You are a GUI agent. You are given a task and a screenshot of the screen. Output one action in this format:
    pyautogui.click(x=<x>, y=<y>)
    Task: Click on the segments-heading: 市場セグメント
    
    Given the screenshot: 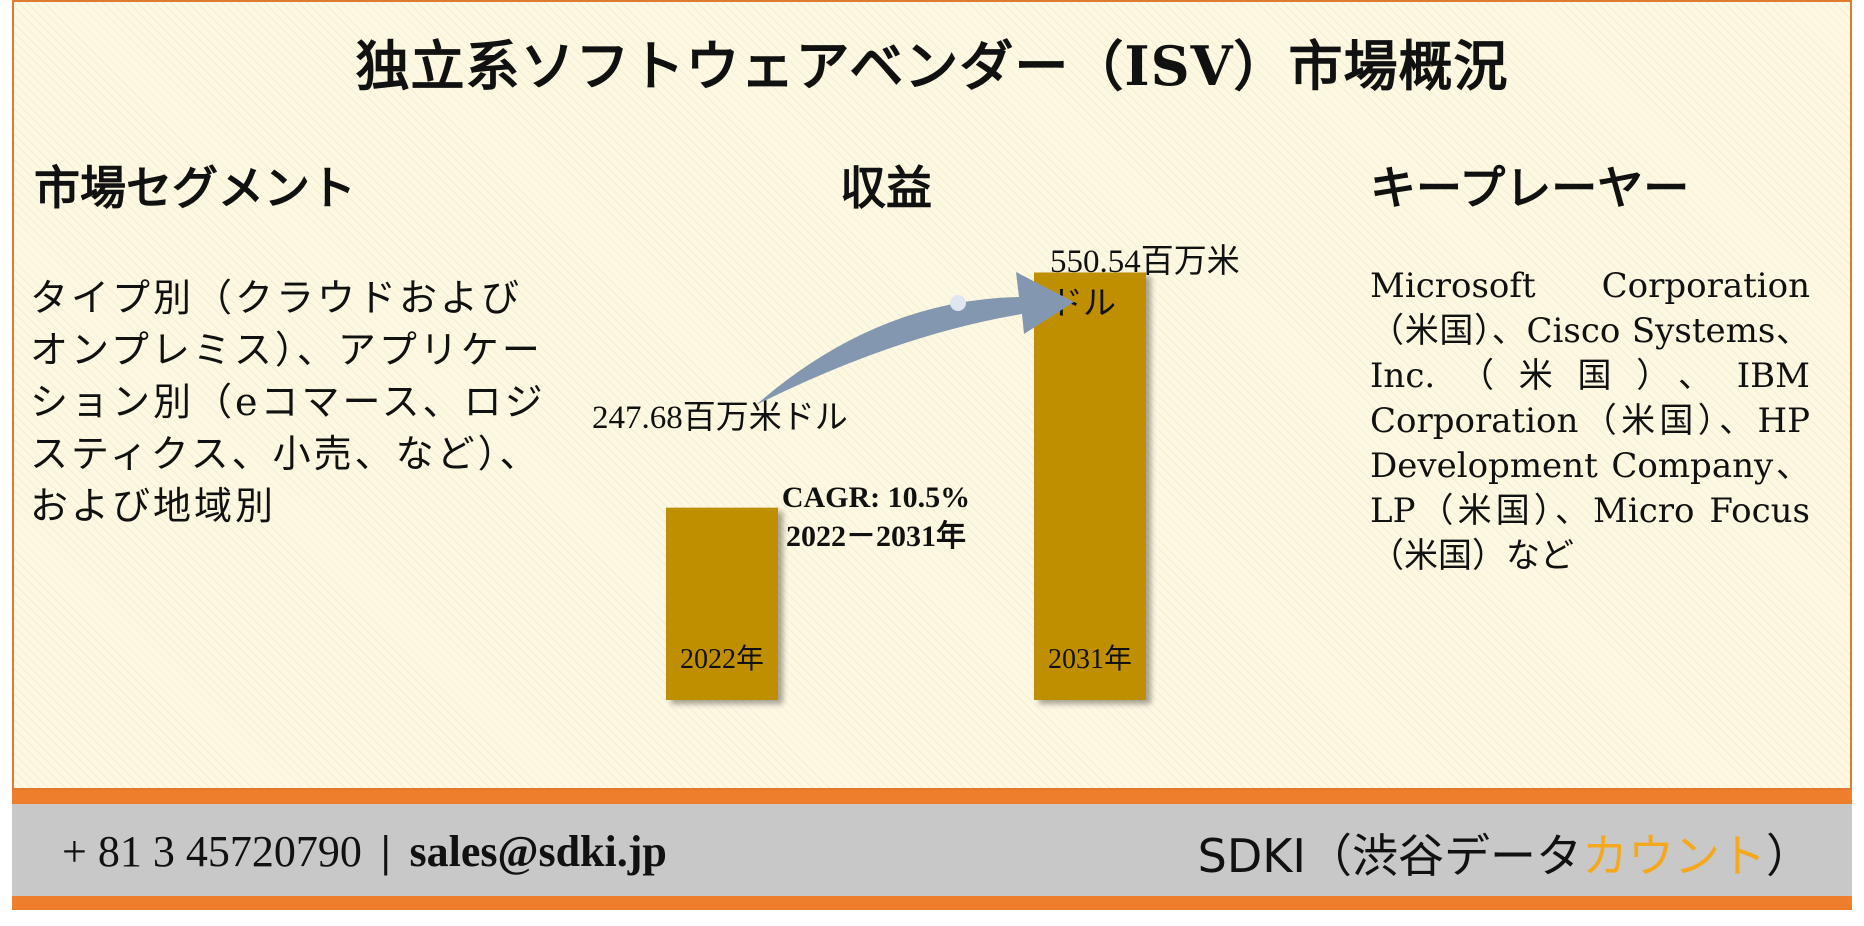 What is the action you would take?
    pyautogui.click(x=195, y=188)
    